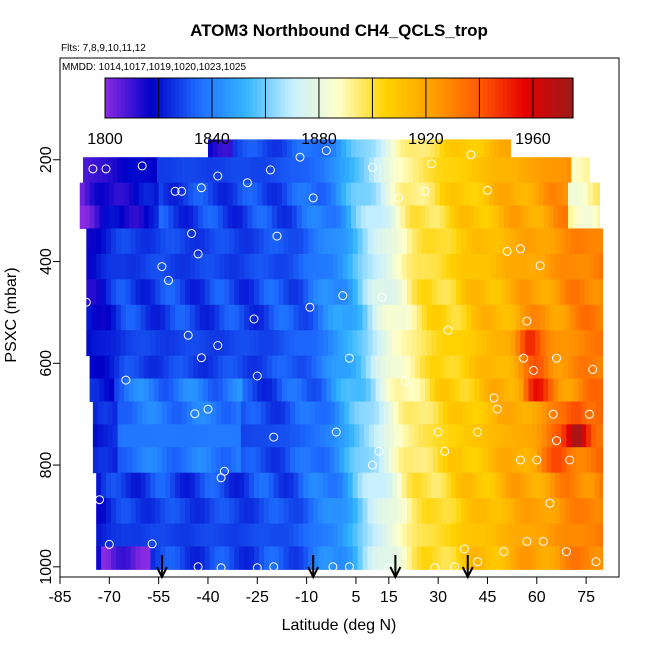 The height and width of the screenshot is (650, 650). I want to click on sample-point, so click(221, 568).